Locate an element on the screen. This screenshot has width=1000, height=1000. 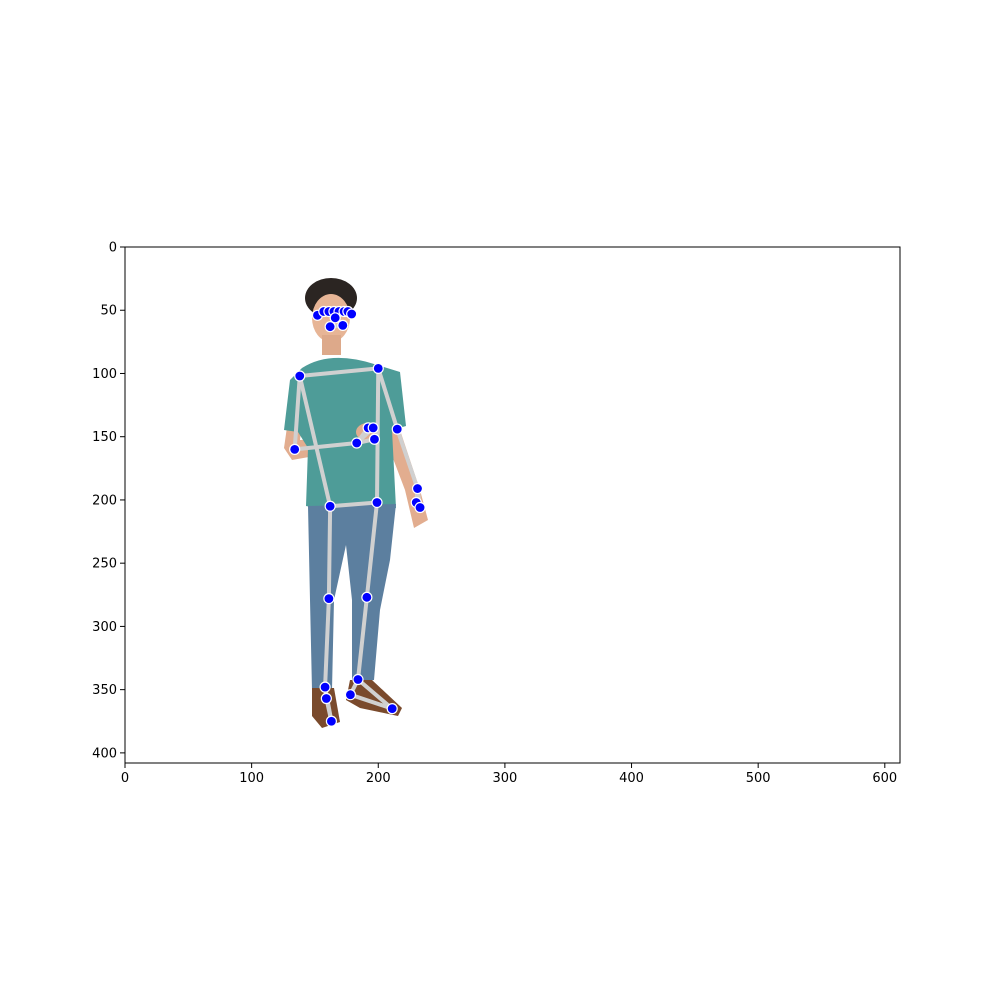
keypoint-nose is located at coordinates (335, 318).